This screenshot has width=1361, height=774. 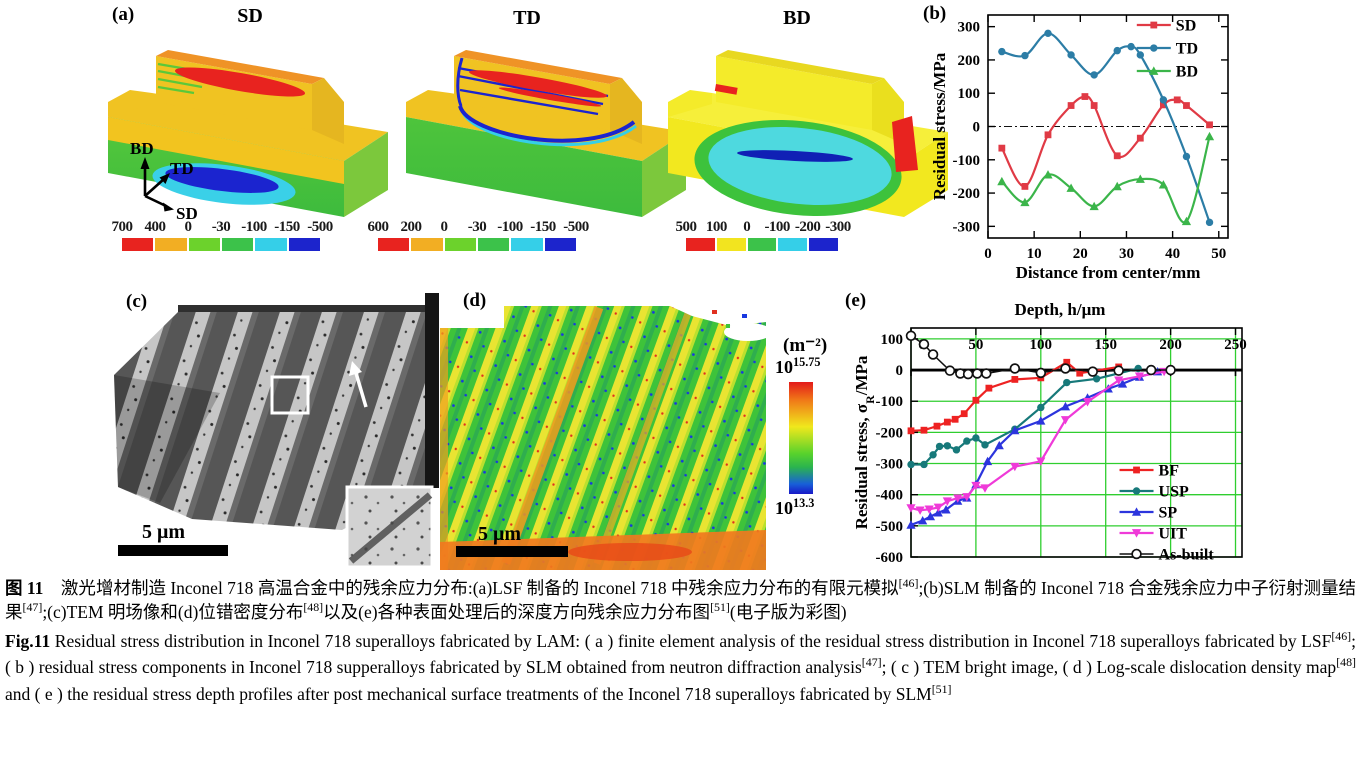 What do you see at coordinates (168, 207) in the screenshot?
I see `axis-arrow-se-icon` at bounding box center [168, 207].